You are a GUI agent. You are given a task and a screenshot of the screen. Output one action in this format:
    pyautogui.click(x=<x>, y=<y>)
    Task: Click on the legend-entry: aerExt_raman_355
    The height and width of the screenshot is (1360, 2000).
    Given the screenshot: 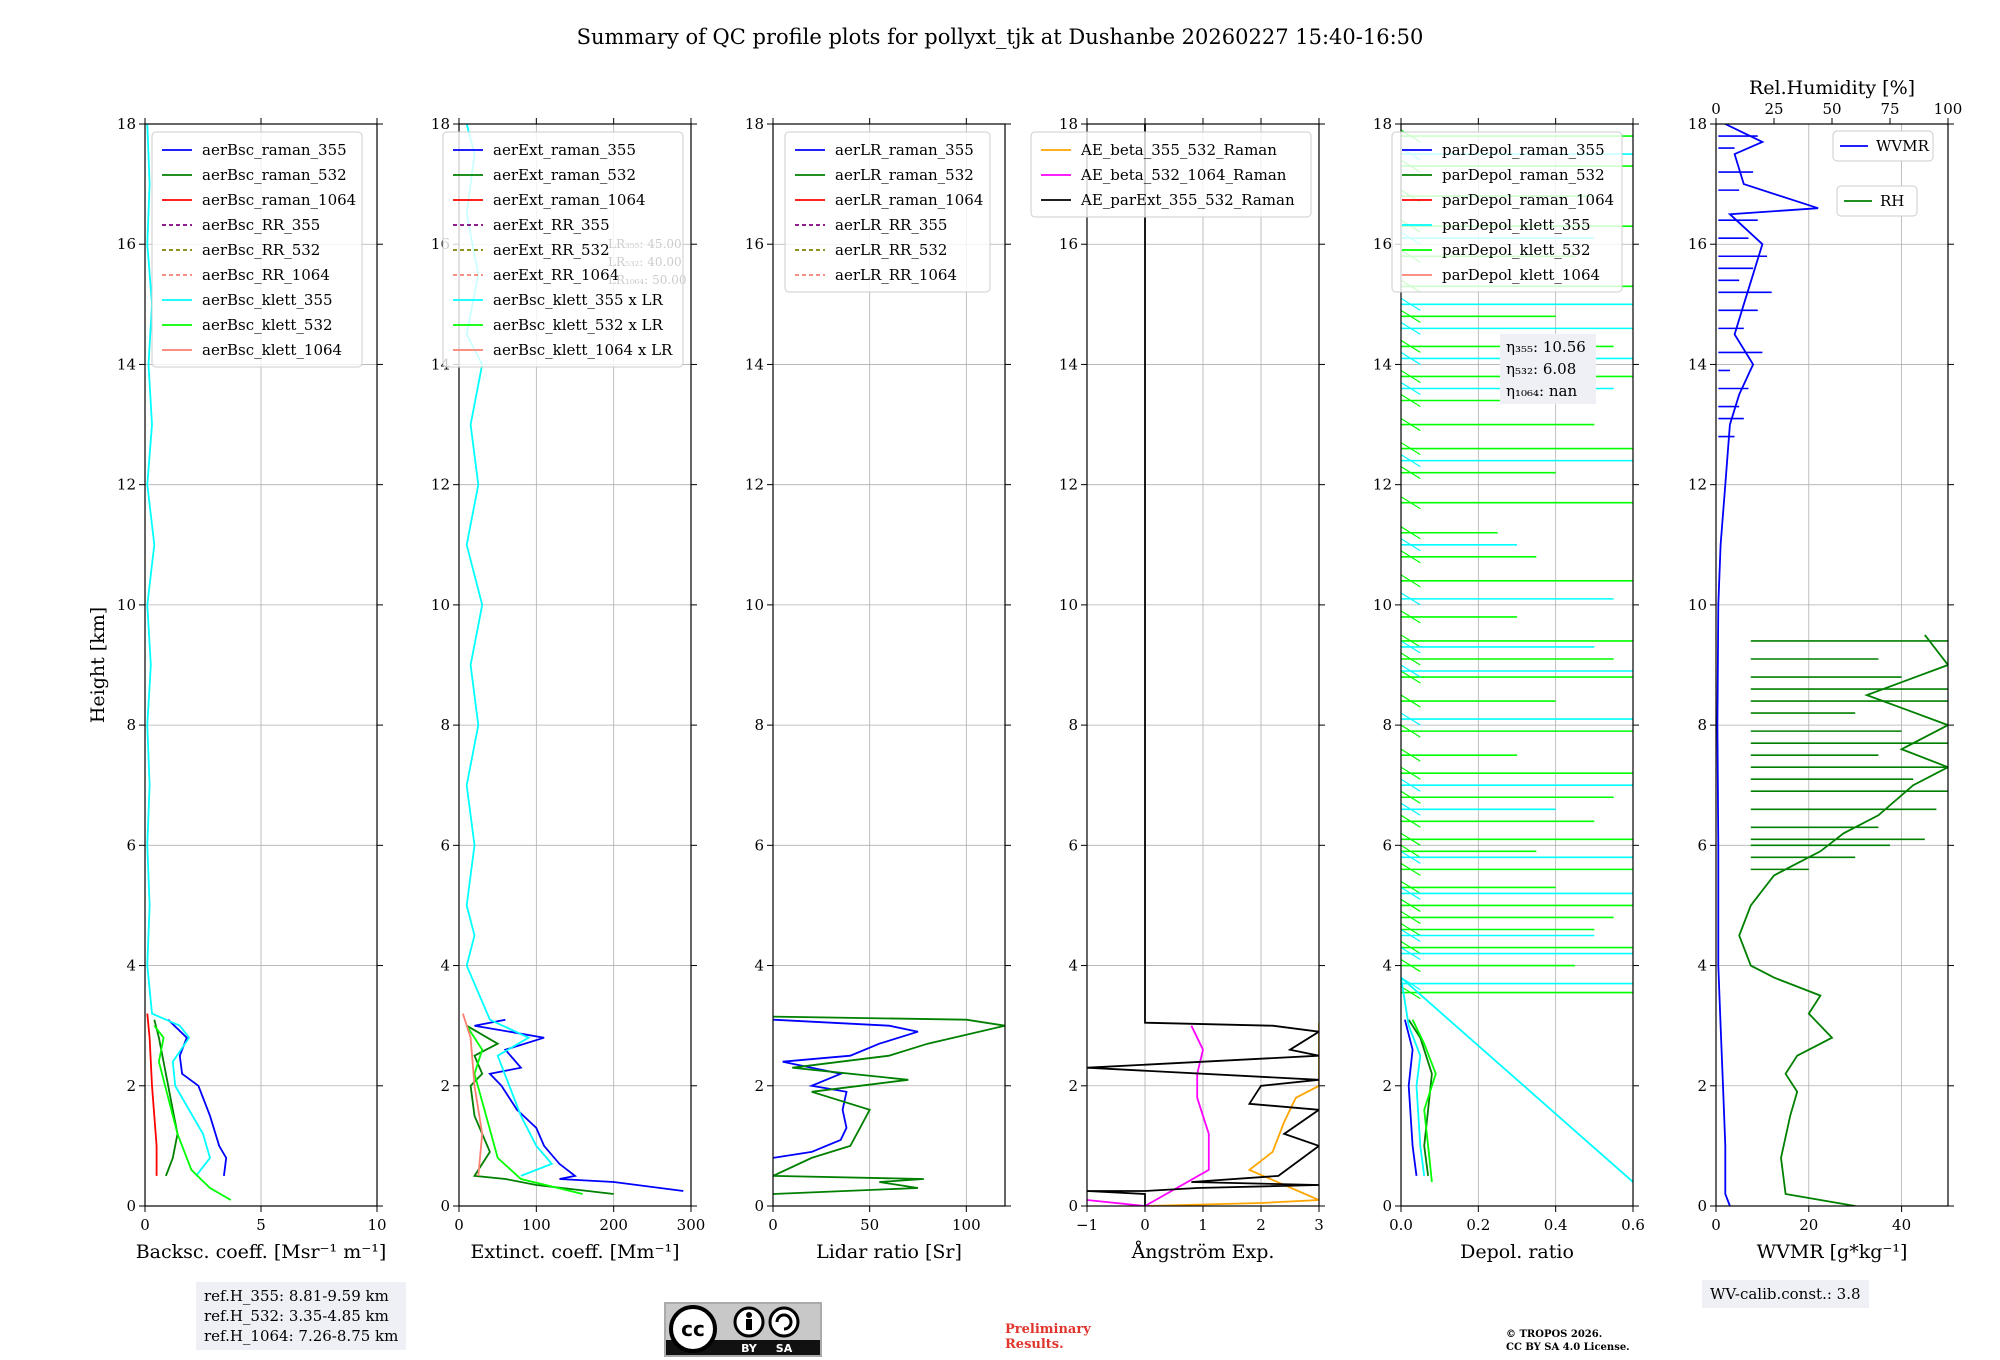 What is the action you would take?
    pyautogui.click(x=564, y=150)
    